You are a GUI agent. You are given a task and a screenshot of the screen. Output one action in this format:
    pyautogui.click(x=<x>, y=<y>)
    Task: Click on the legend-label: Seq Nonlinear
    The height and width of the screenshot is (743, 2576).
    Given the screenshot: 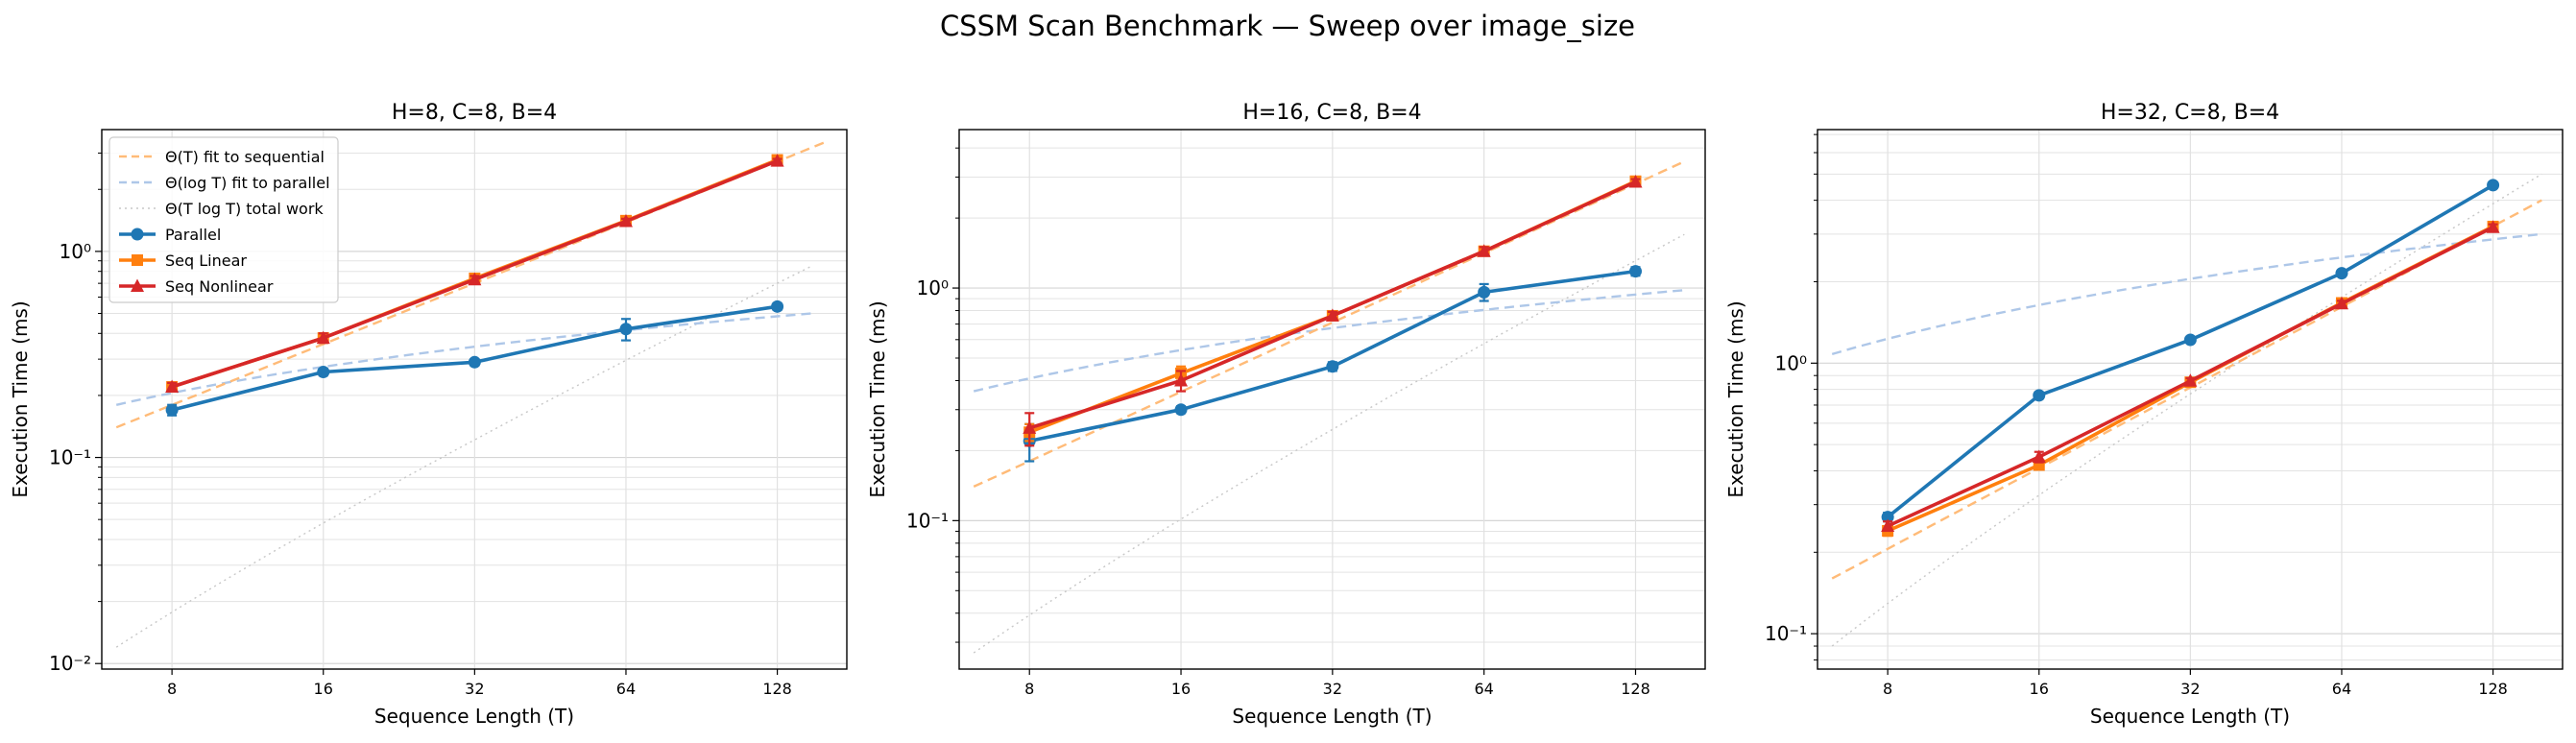 What is the action you would take?
    pyautogui.click(x=219, y=286)
    